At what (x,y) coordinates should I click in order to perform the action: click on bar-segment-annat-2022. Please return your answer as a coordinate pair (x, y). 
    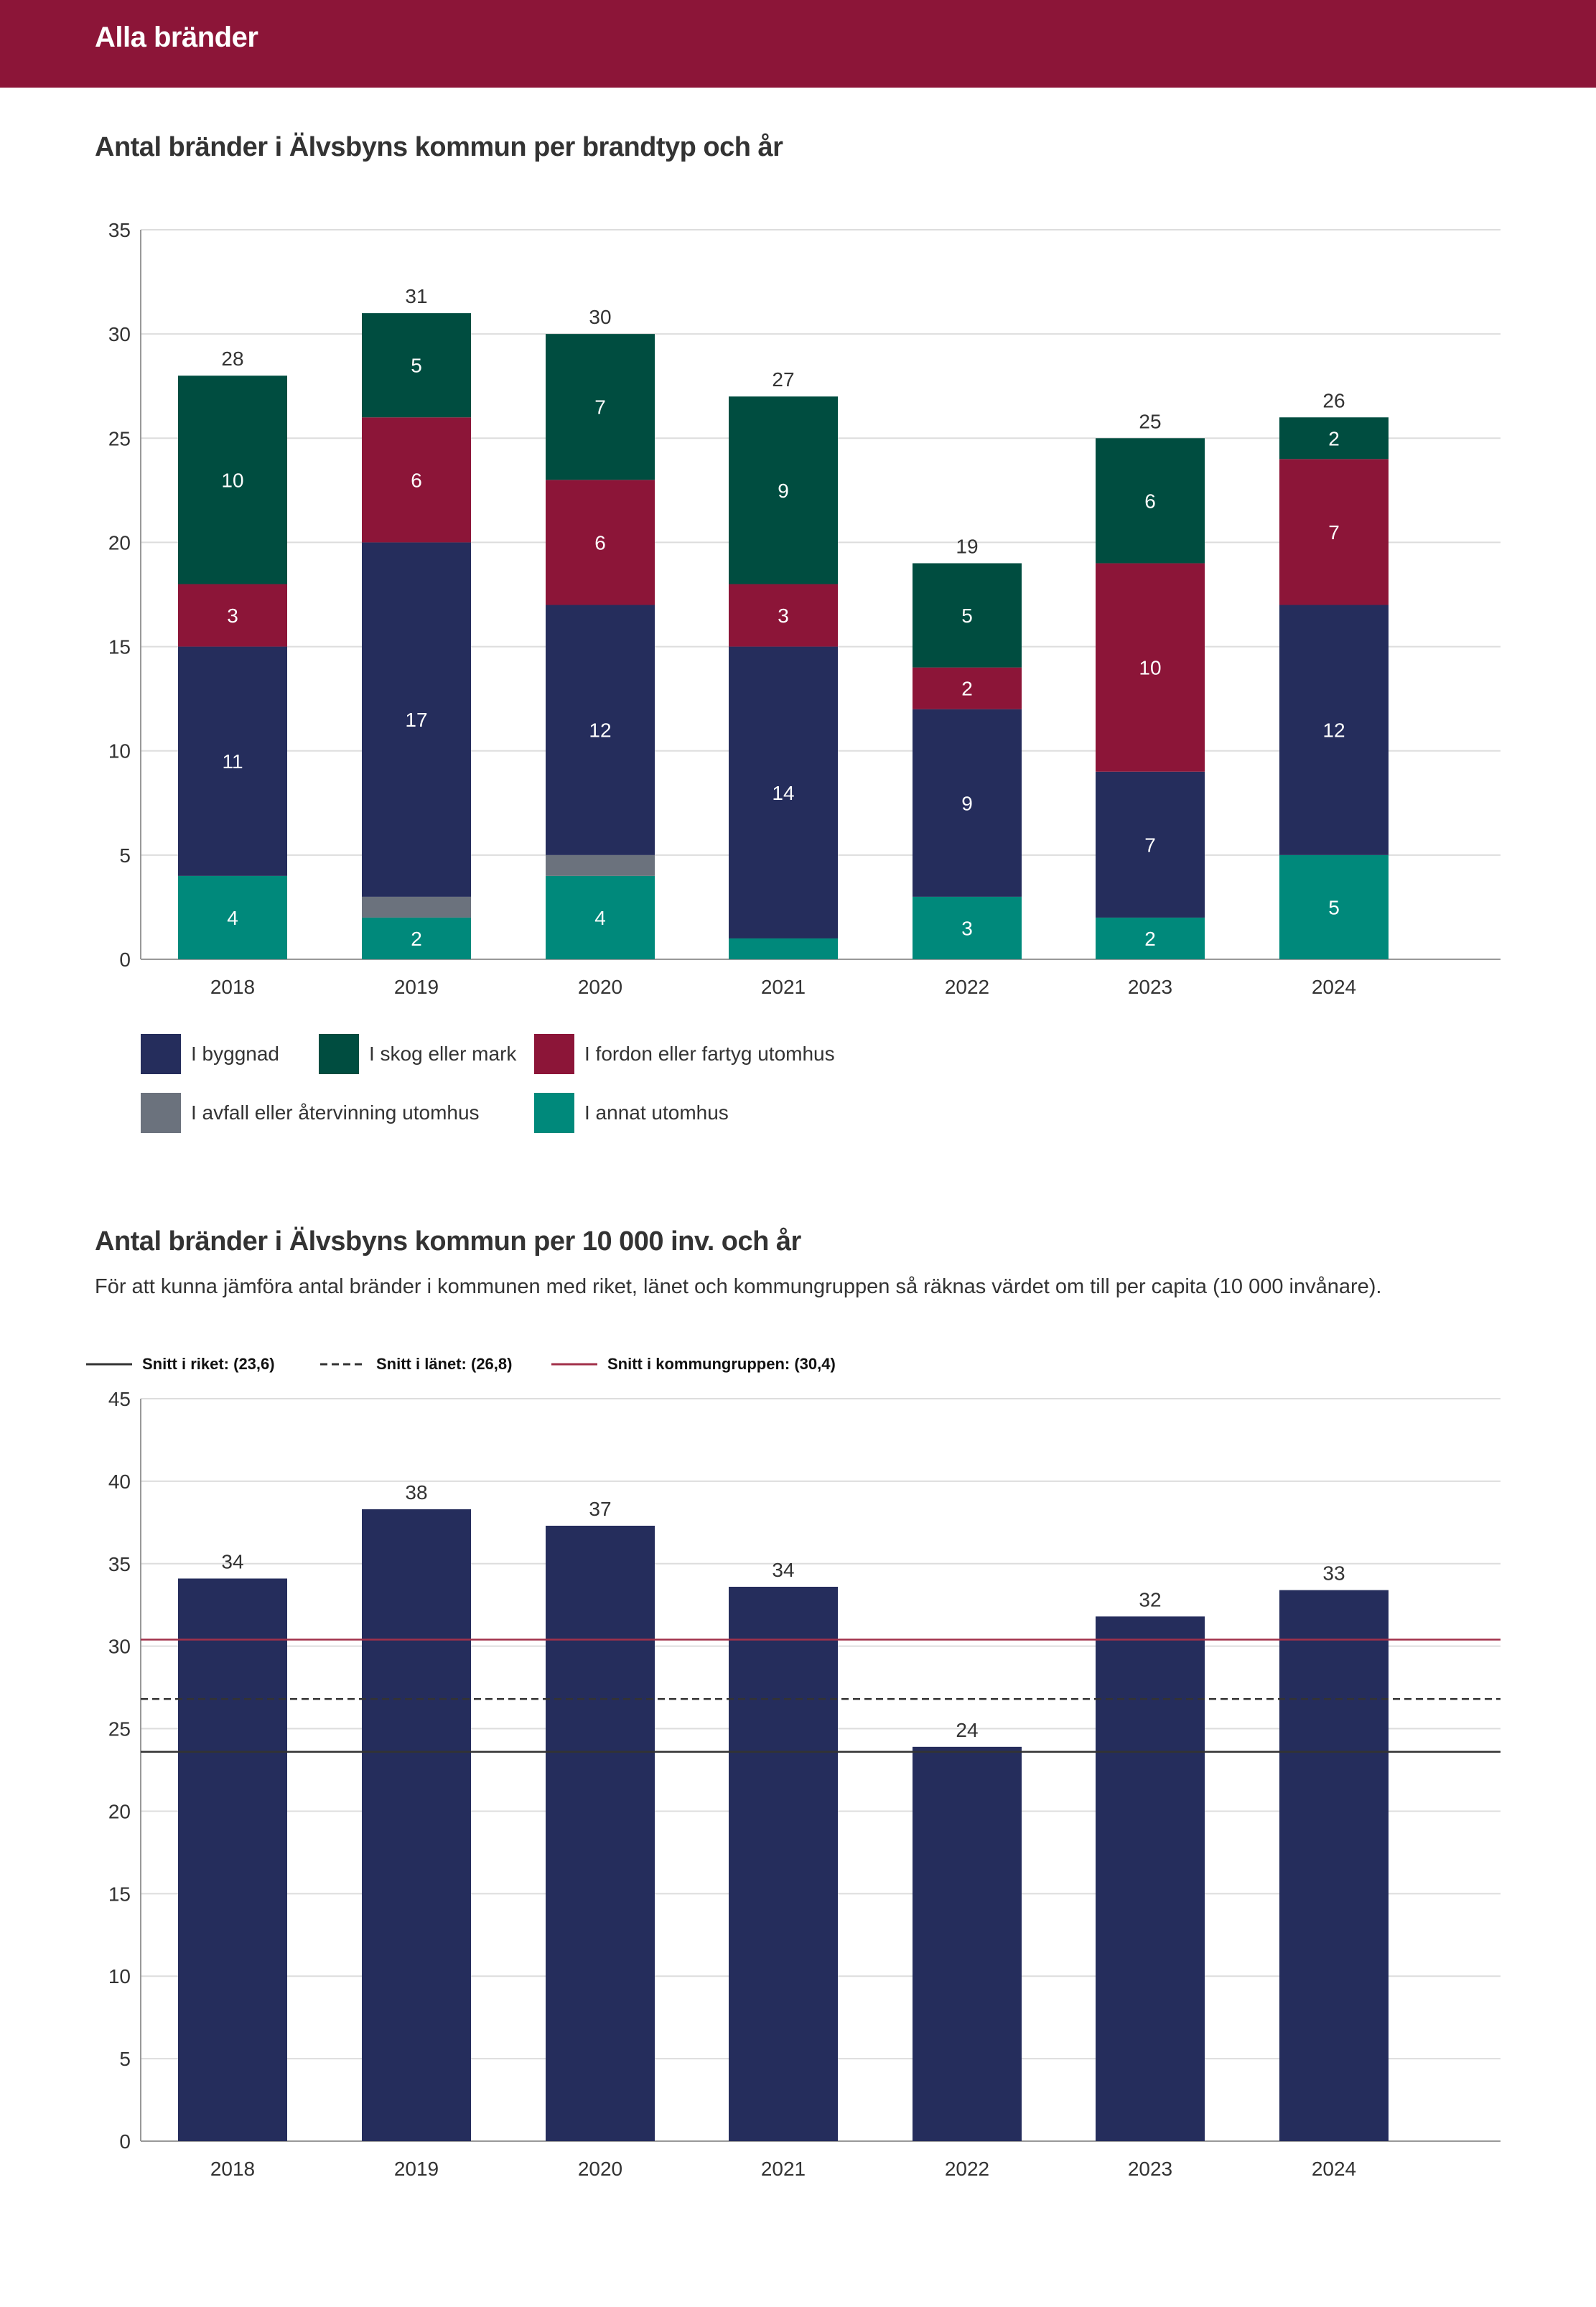
    Looking at the image, I should click on (967, 927).